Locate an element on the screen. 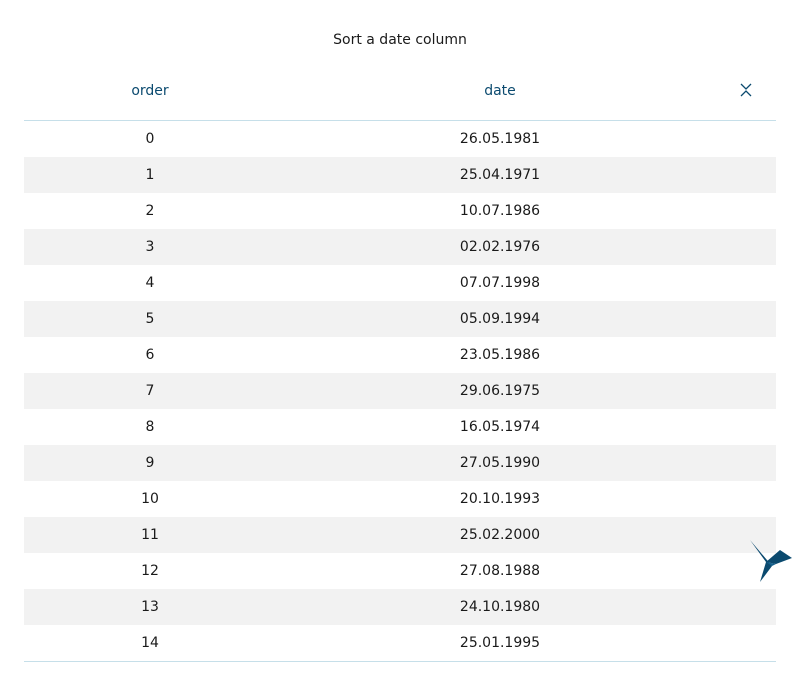 The width and height of the screenshot is (800, 688). table-row: 5 05.09.1994 is located at coordinates (400, 319).